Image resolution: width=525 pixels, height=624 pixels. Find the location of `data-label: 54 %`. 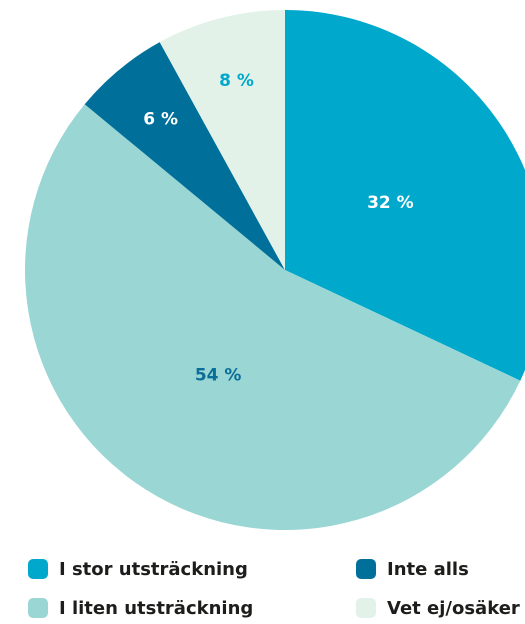

data-label: 54 % is located at coordinates (218, 375).